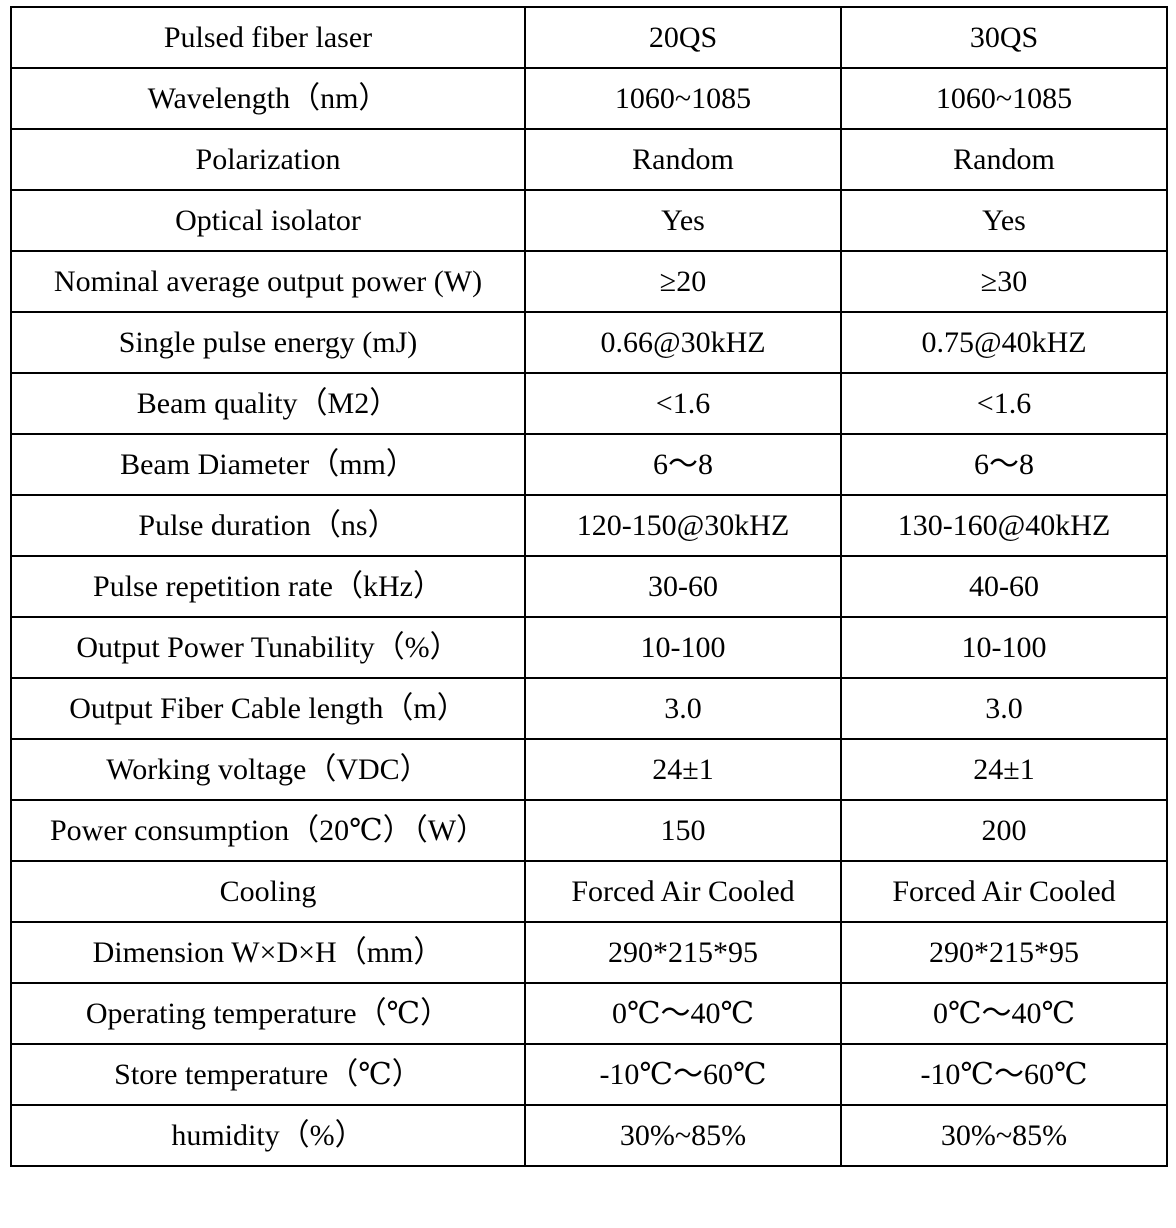 This screenshot has width=1176, height=1228. What do you see at coordinates (1004, 220) in the screenshot?
I see `spec-30qs-cell: Yes` at bounding box center [1004, 220].